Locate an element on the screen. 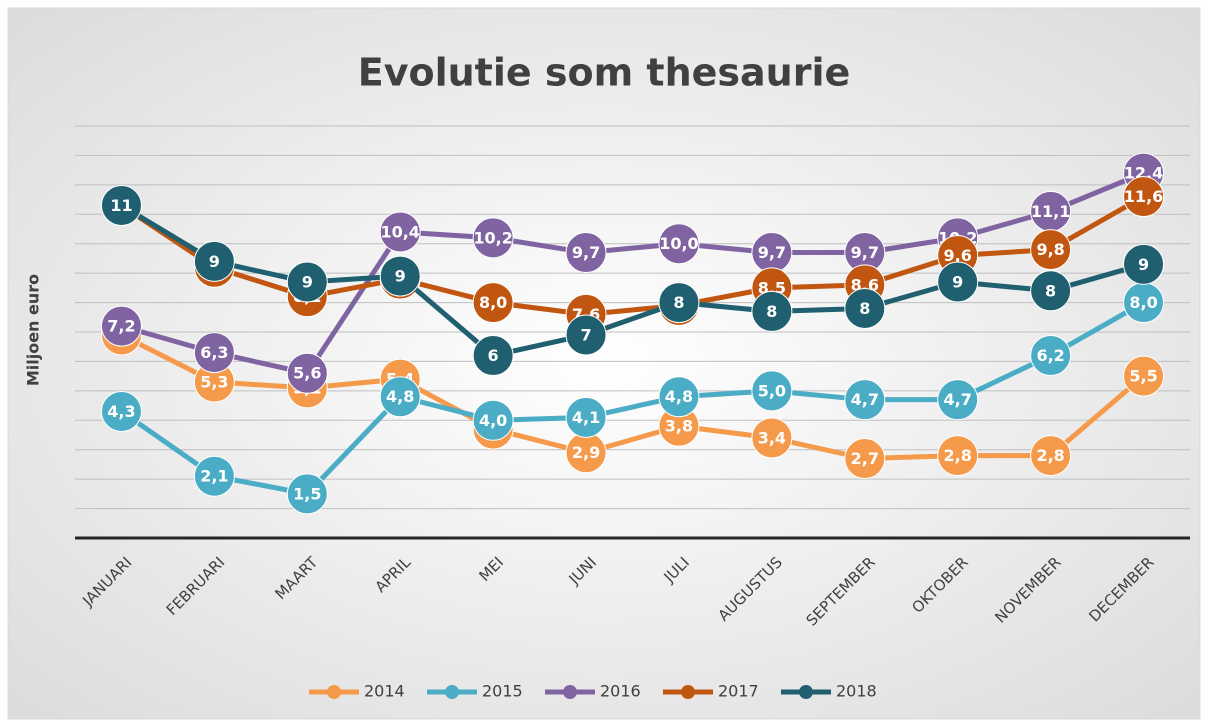  data-label: 11,6 is located at coordinates (1143, 196).